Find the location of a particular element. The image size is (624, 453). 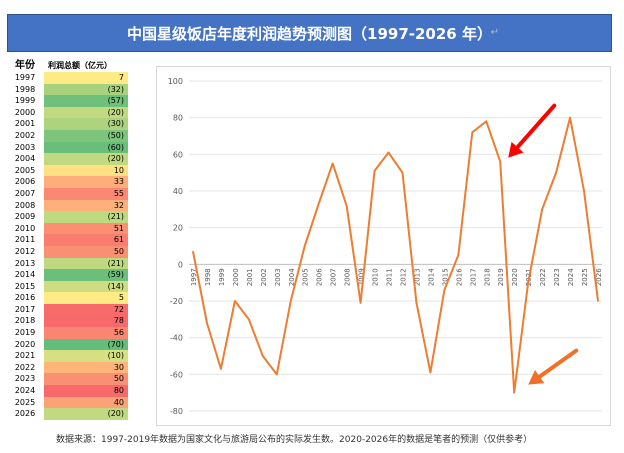

x-tick-label: 2014 is located at coordinates (431, 277).